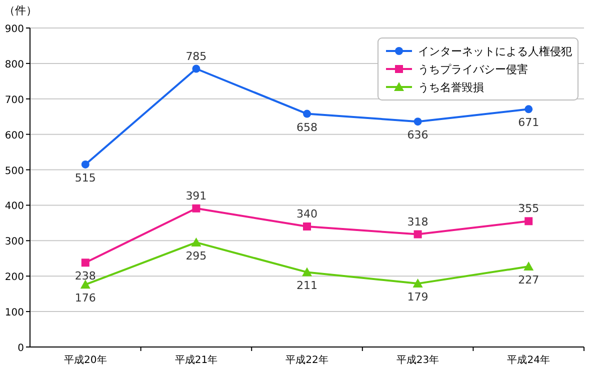 This screenshot has width=590, height=376. Describe the element at coordinates (14, 136) in the screenshot. I see `y-tick-label: 600` at that location.